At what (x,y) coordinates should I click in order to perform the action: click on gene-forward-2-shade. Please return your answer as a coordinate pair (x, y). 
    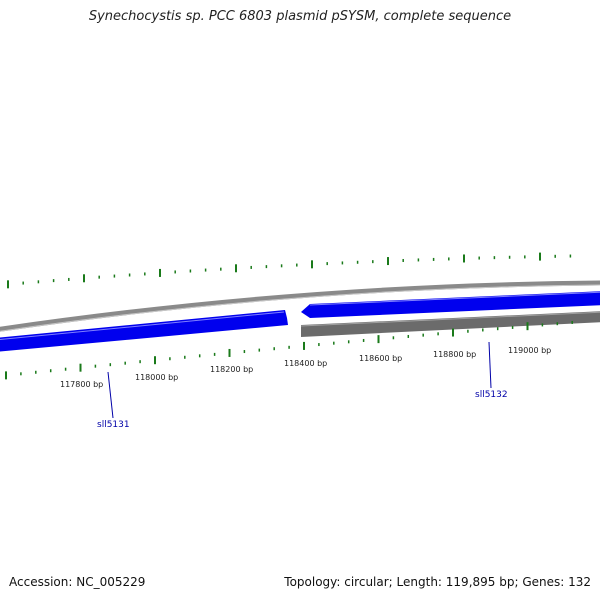
    Looking at the image, I should click on (454, 298).